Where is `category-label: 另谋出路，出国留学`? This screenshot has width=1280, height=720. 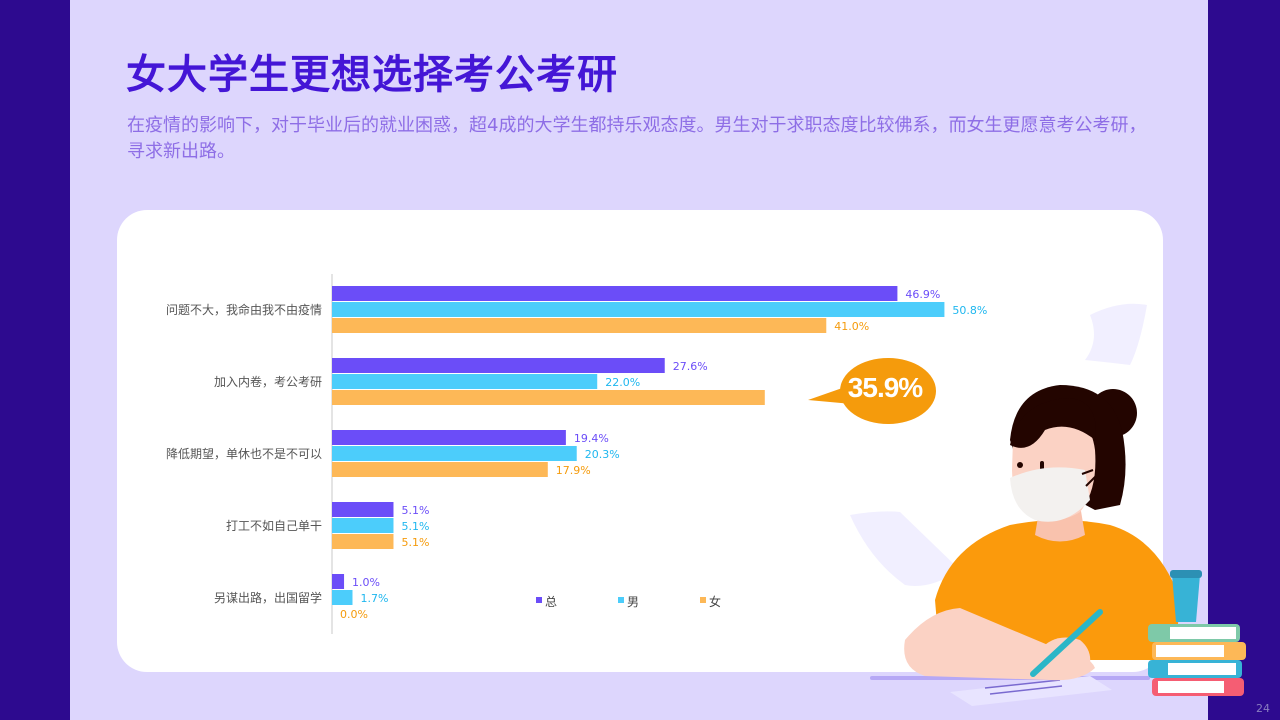 category-label: 另谋出路，出国留学 is located at coordinates (268, 597).